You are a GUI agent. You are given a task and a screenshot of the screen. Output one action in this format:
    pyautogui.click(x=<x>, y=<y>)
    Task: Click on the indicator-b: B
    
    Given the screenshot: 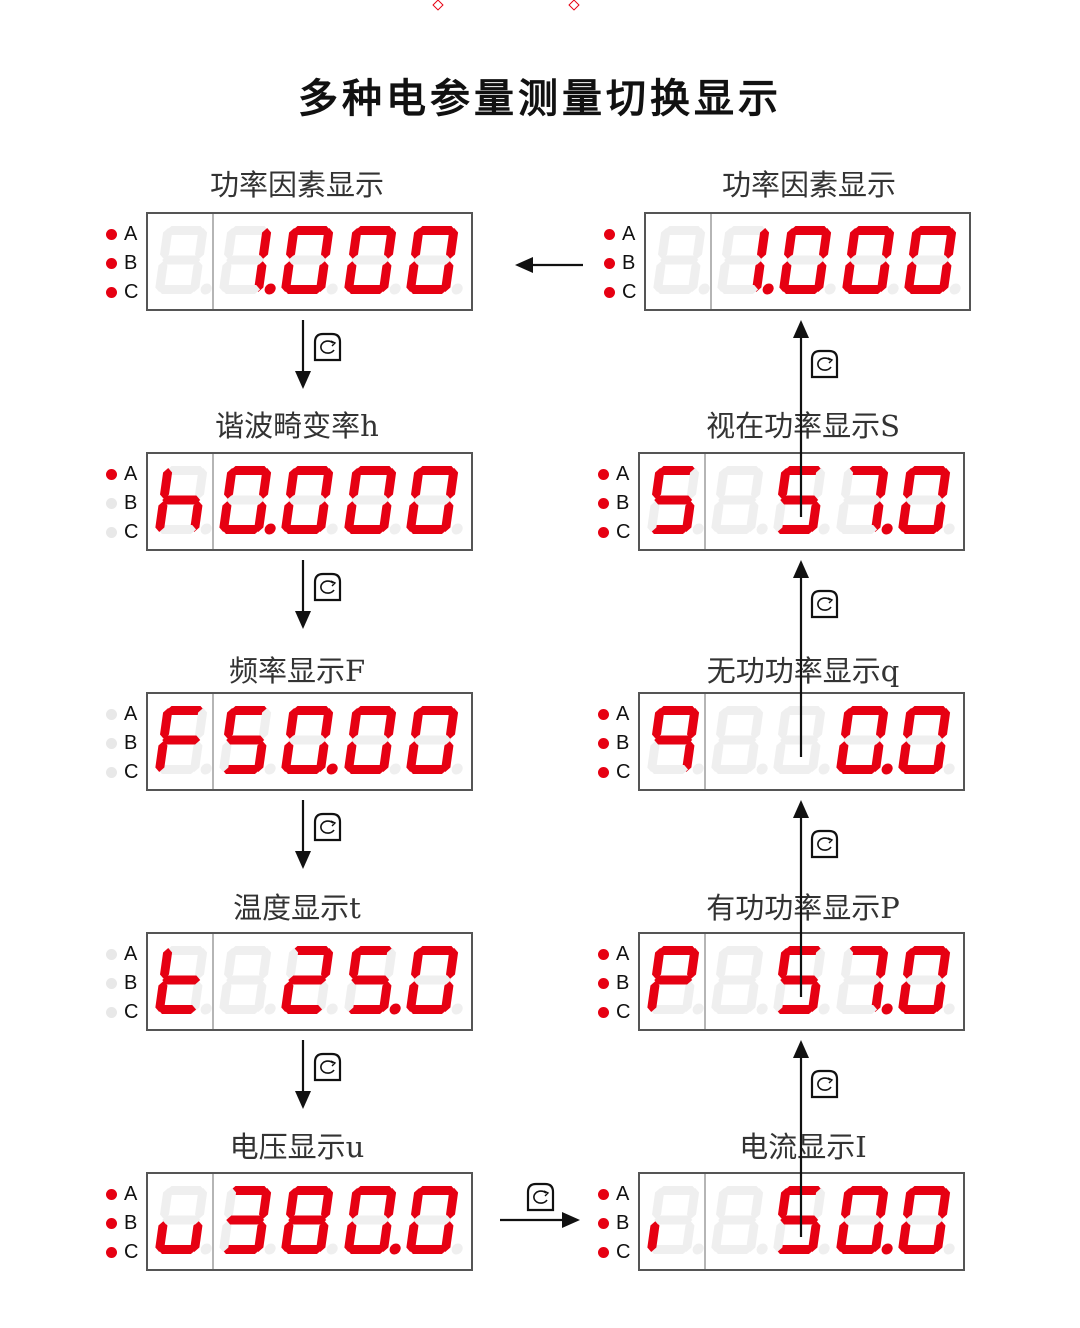 What is the action you would take?
    pyautogui.click(x=126, y=1224)
    